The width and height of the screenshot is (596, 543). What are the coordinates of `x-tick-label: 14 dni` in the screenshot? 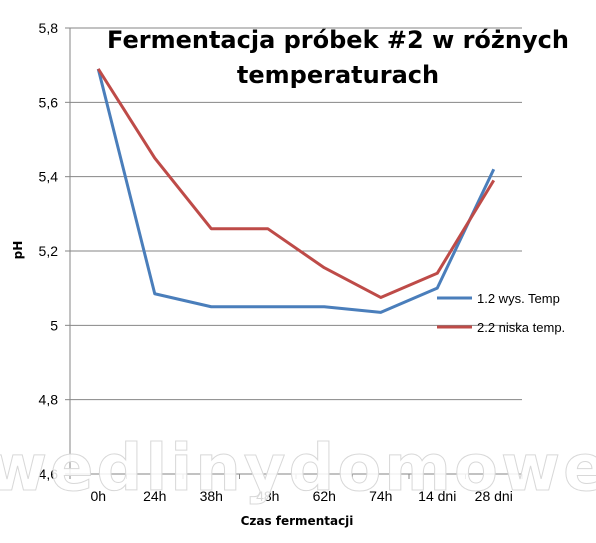 It's located at (437, 496).